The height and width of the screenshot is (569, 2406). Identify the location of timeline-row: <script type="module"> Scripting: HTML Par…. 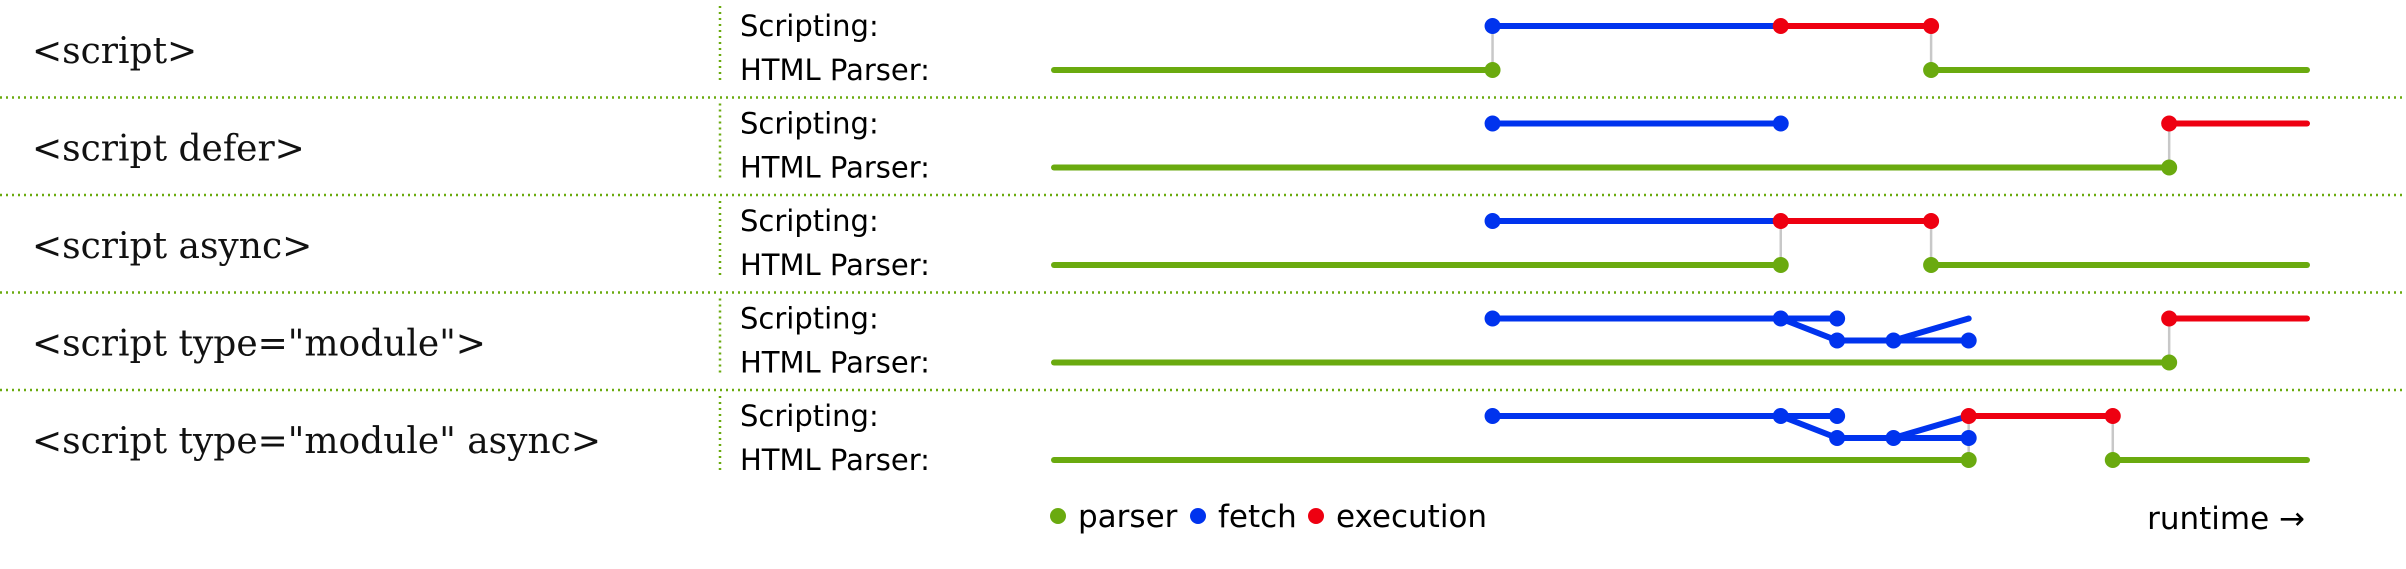
(1171, 341).